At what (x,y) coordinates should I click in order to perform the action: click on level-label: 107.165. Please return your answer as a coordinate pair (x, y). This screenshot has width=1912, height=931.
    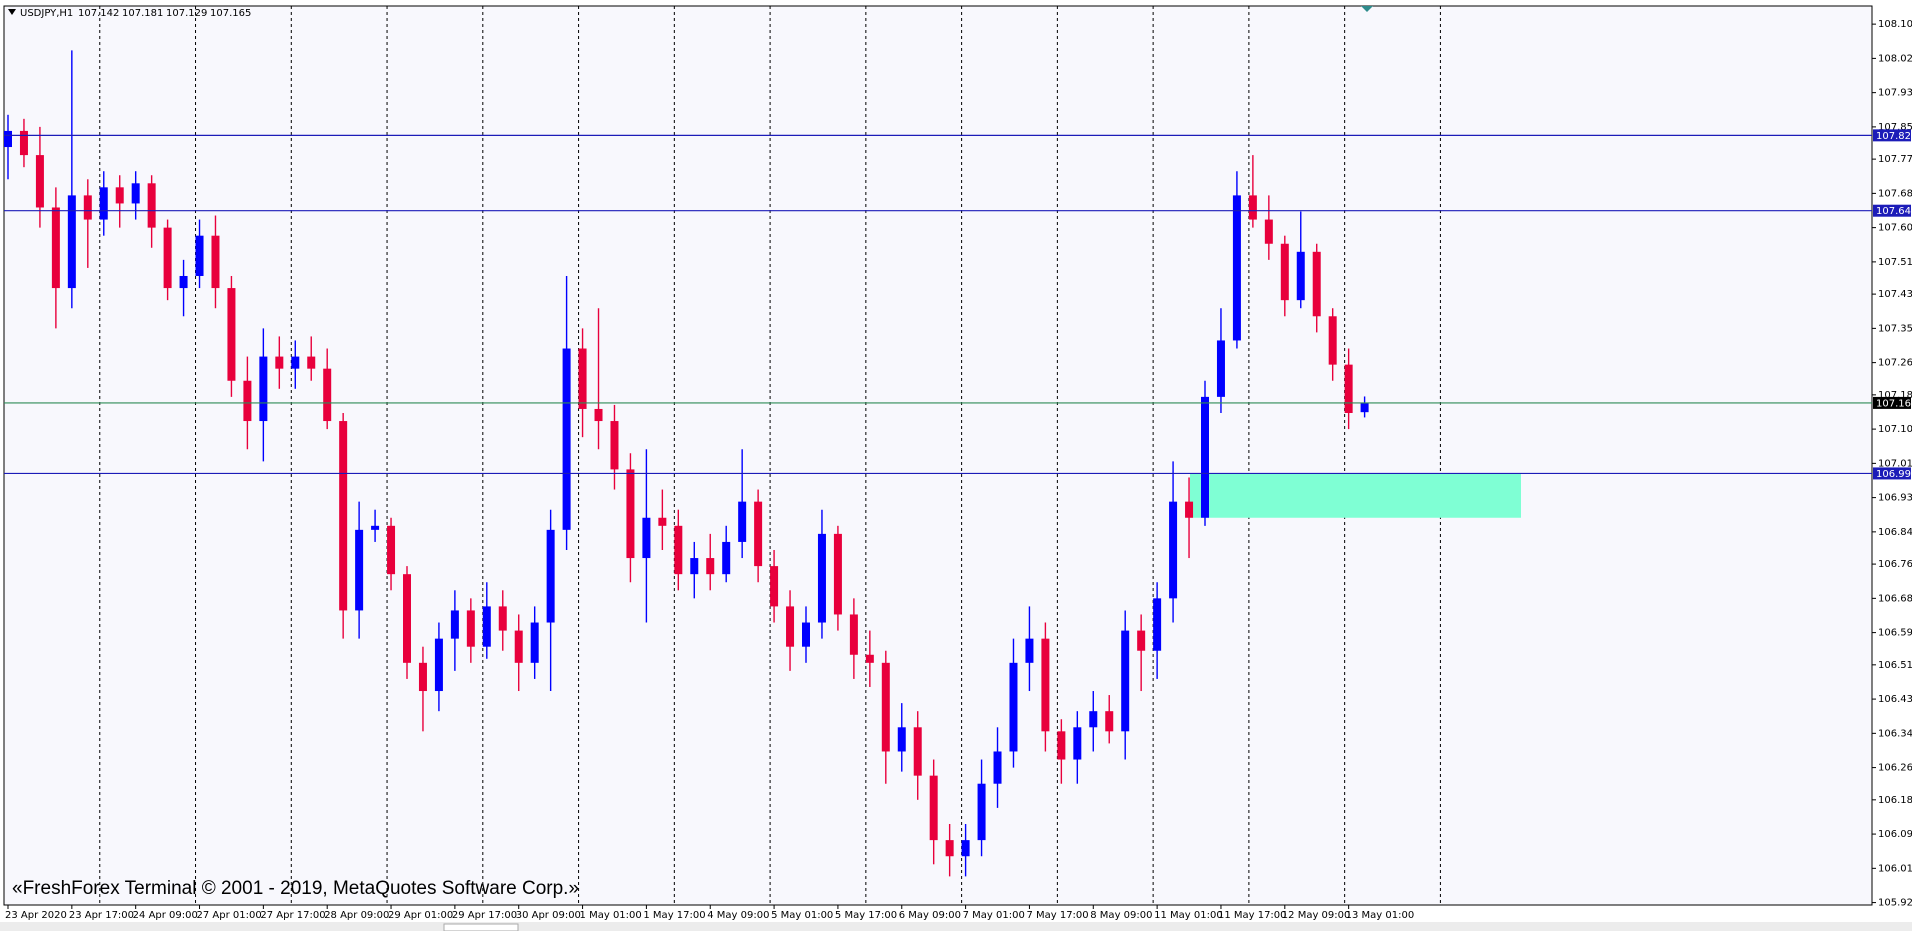
    Looking at the image, I should click on (1894, 403).